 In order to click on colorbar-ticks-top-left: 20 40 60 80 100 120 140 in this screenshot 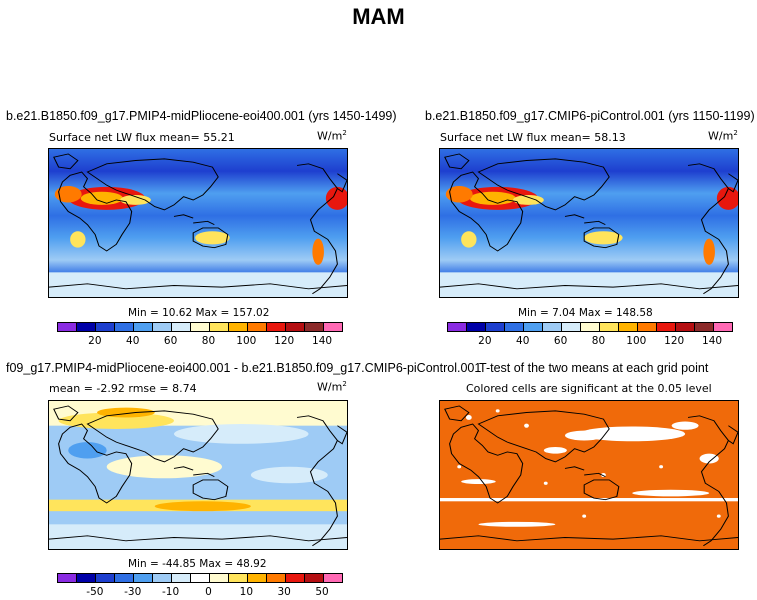, I will do `click(199, 342)`.